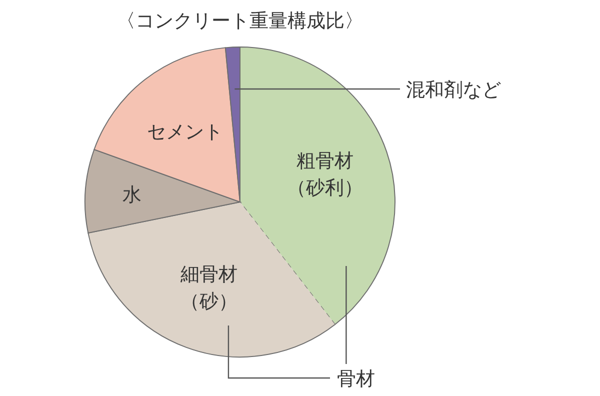 This screenshot has height=396, width=600. Describe the element at coordinates (240, 21) in the screenshot. I see `chart-title: 〈コンクリート重量構成比〉` at that location.